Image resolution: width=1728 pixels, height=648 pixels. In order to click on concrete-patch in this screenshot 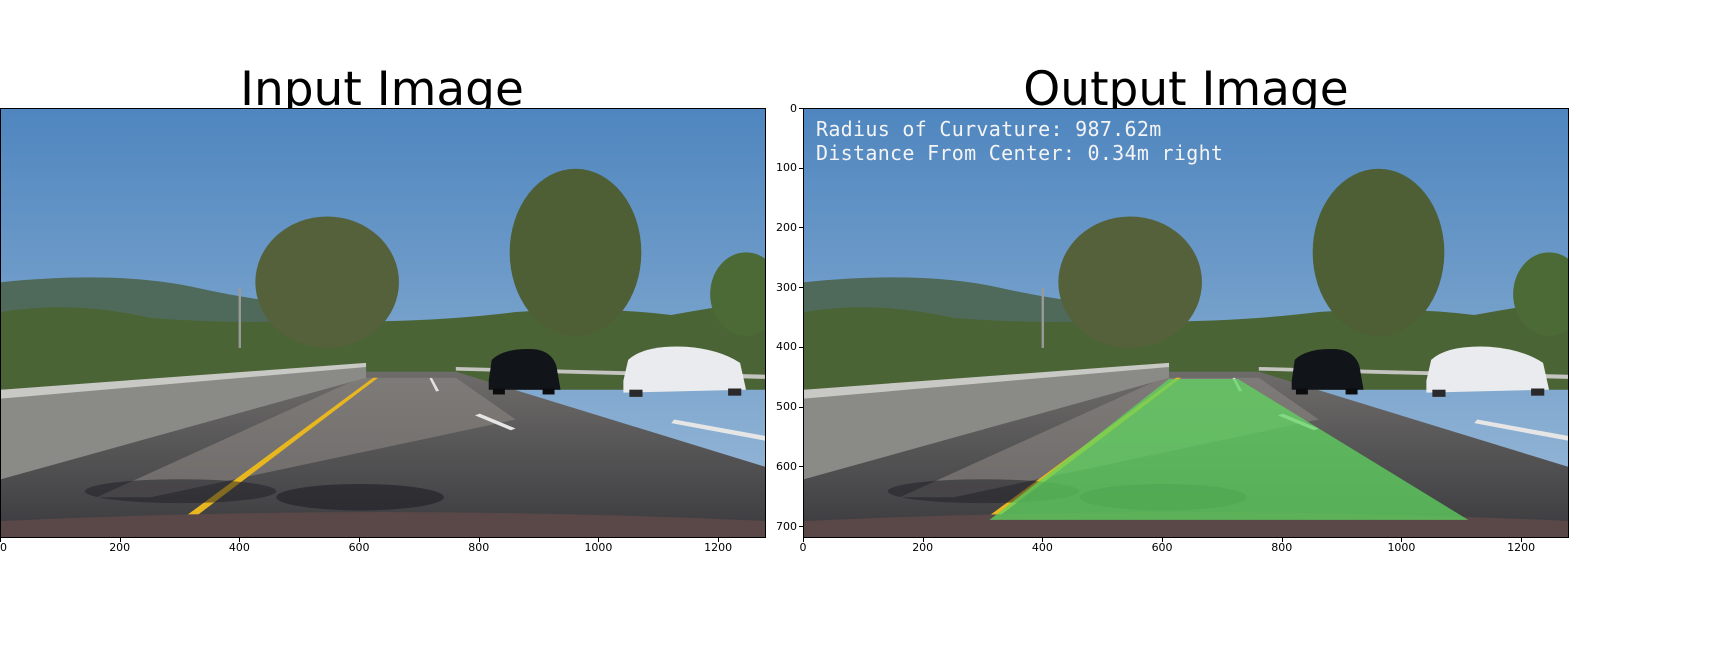, I will do `click(306, 437)`.